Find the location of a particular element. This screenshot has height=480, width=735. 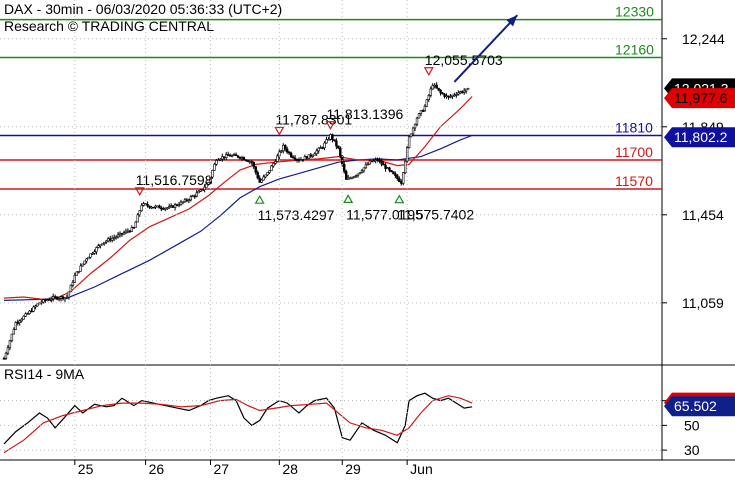

rsi-badges: 68.427365.502 is located at coordinates (699, 404).